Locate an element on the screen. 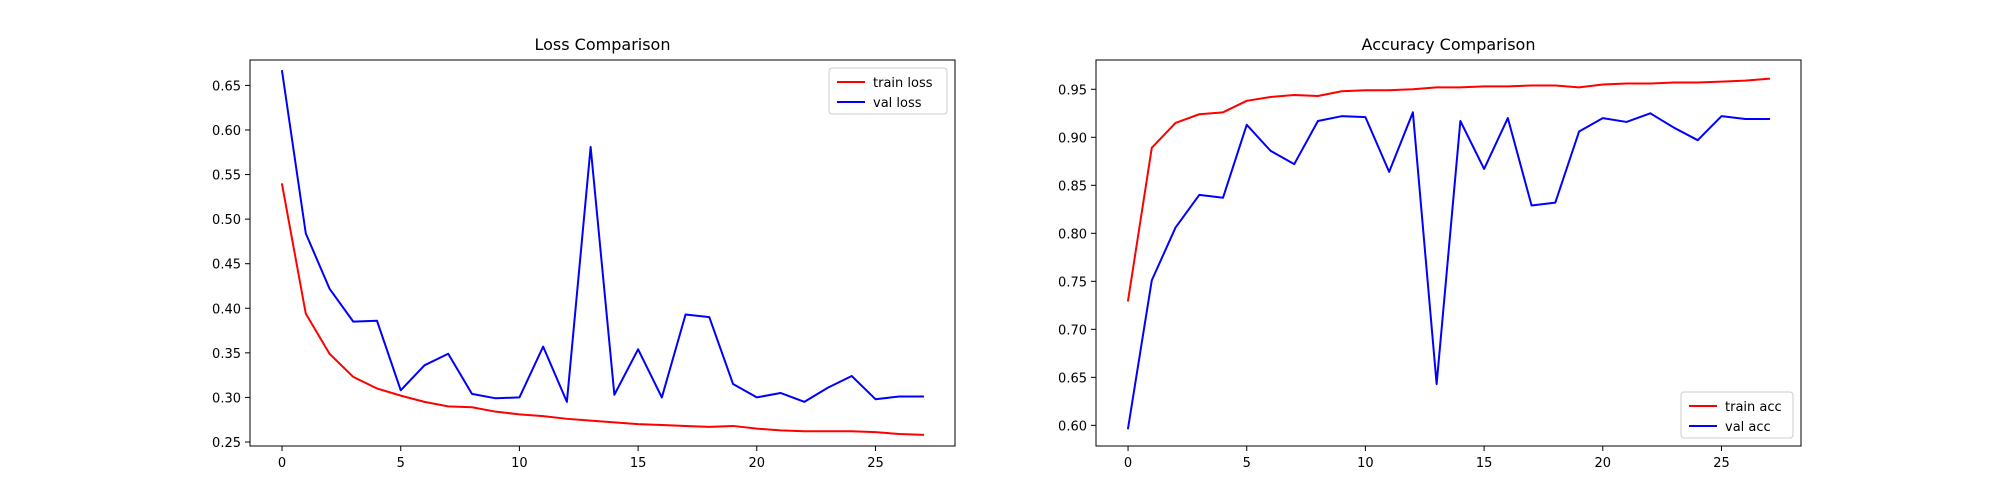 This screenshot has height=504, width=2000. y-tick-label: 0.80 is located at coordinates (1072, 234).